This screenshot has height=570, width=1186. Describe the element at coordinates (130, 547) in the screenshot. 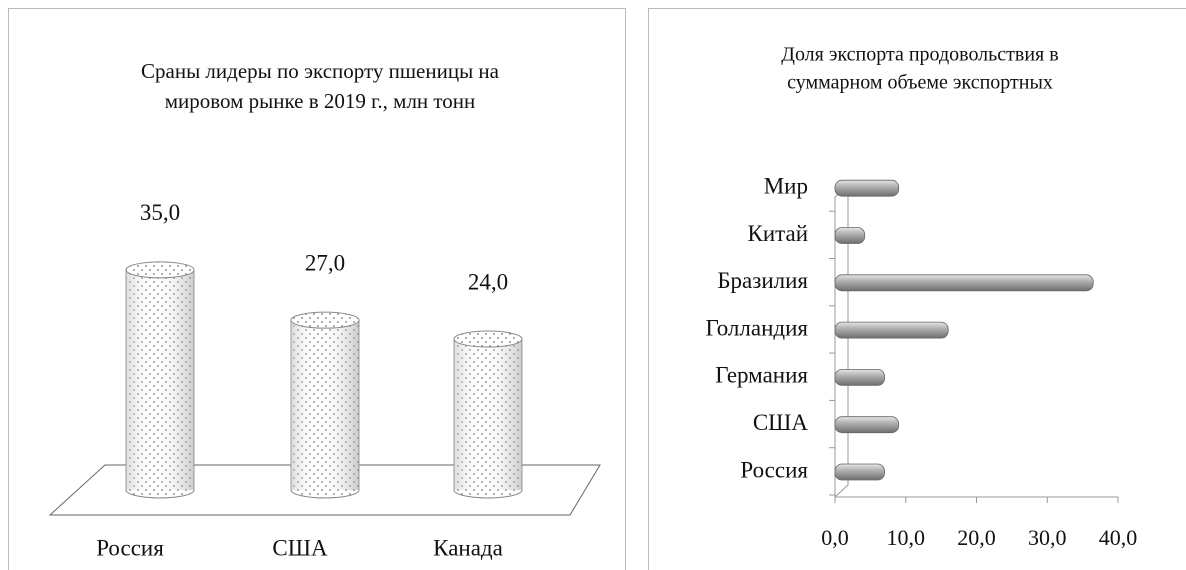

I see `x-tick-label: Россия` at that location.